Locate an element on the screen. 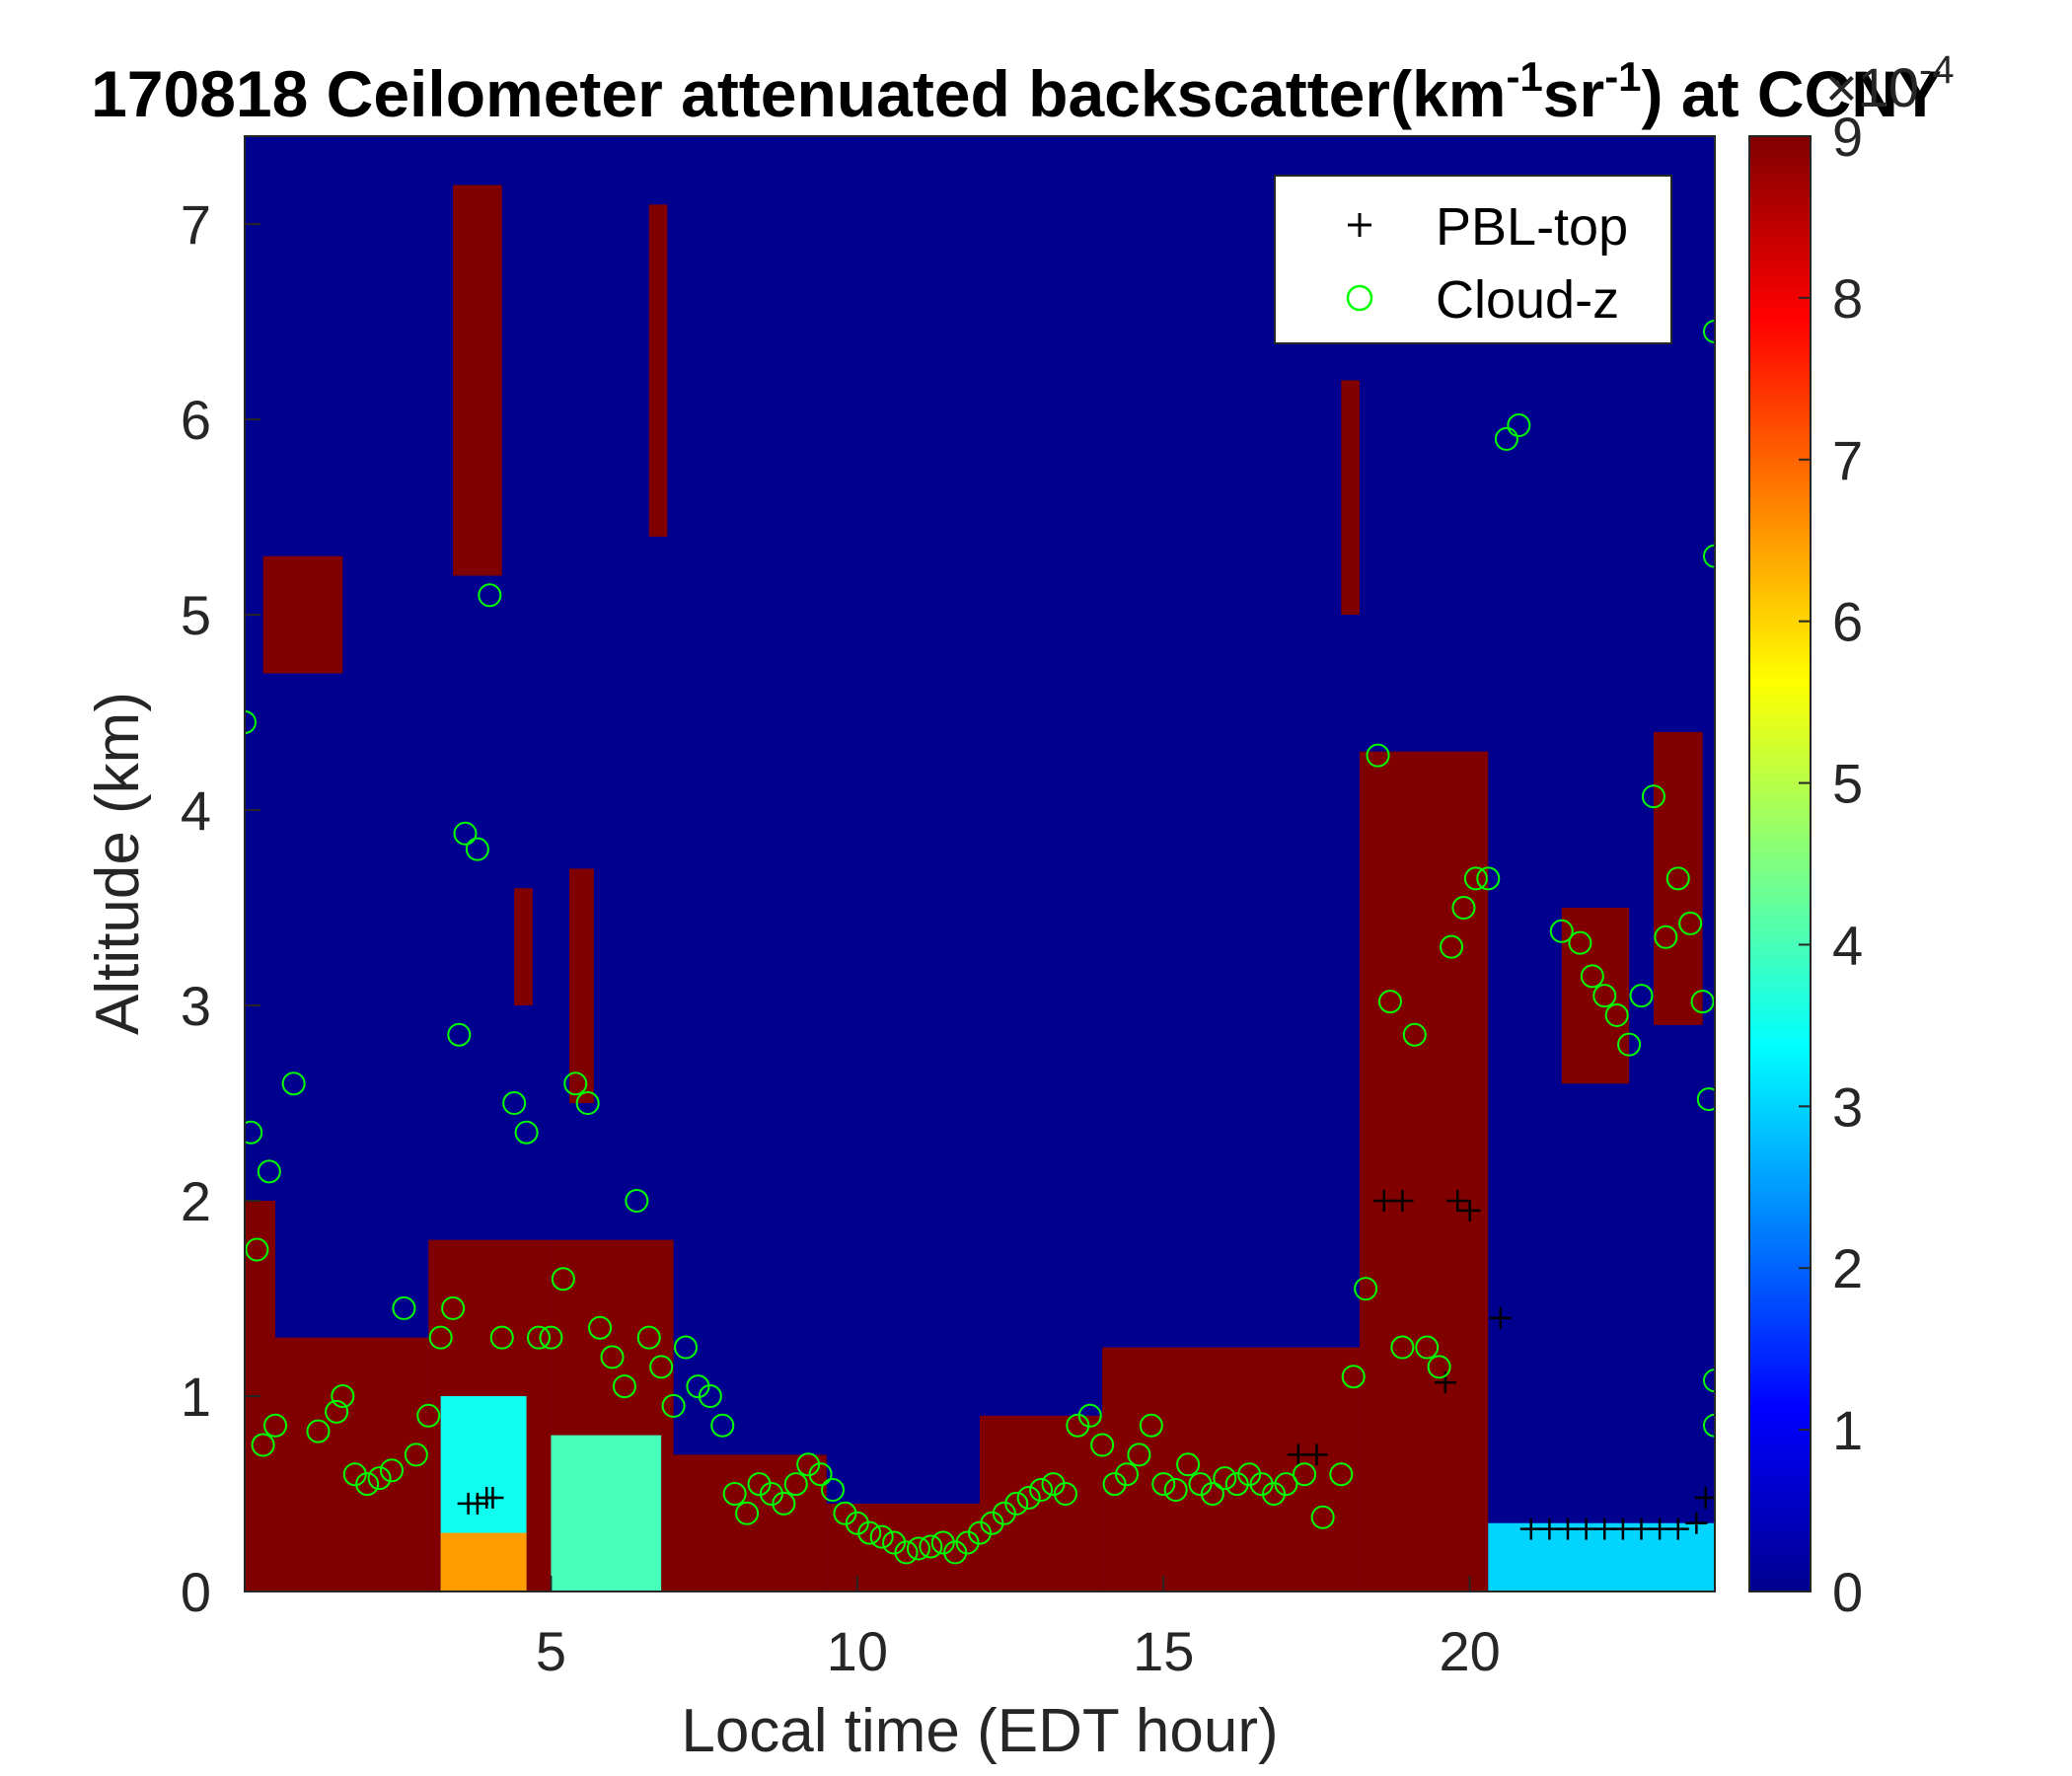 Image resolution: width=2072 pixels, height=1776 pixels. legend-label-cloud-z: Cloud-z is located at coordinates (1528, 300).